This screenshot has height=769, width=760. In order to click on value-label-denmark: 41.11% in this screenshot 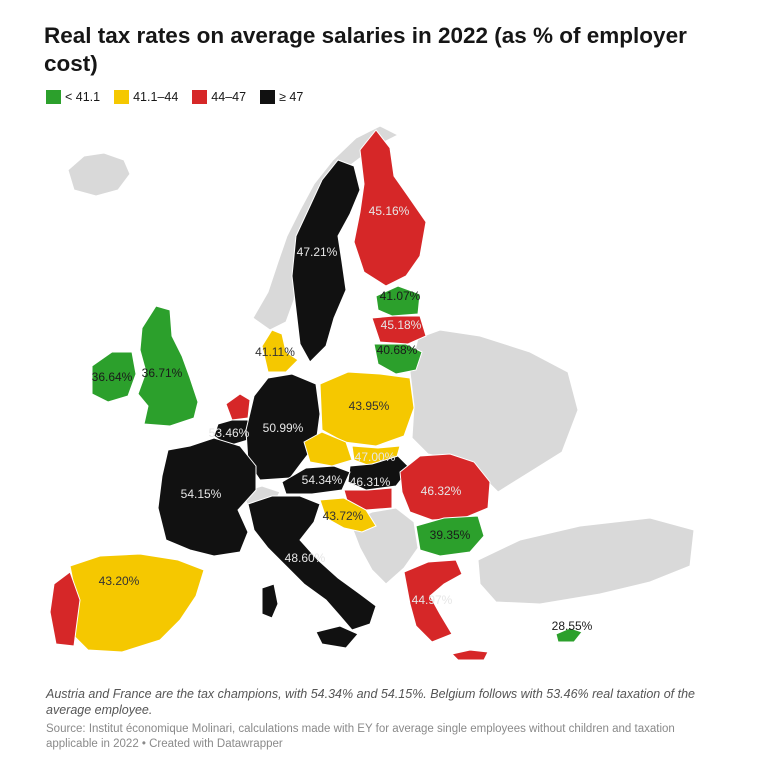, I will do `click(275, 352)`.